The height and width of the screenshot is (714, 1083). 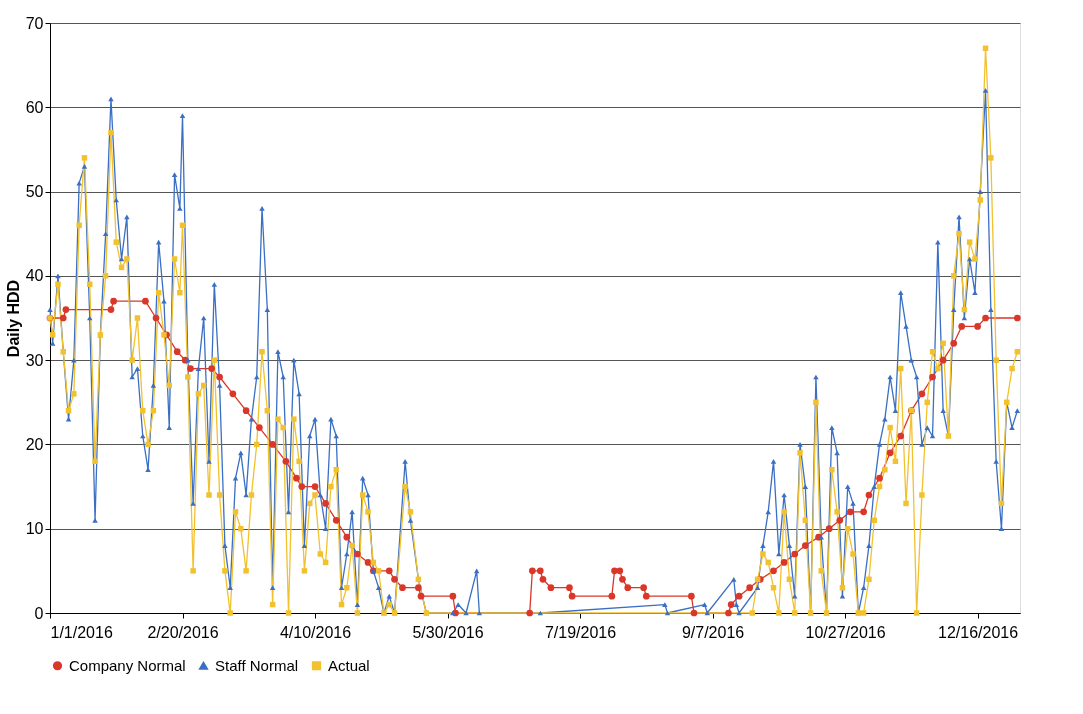 I want to click on y-tick-label: 30, so click(x=34, y=360).